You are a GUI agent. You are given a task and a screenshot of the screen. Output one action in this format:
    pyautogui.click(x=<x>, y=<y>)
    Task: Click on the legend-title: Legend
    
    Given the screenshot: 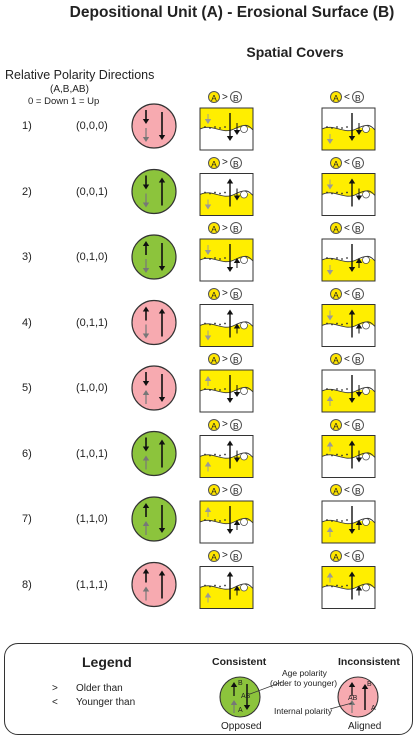 What is the action you would take?
    pyautogui.click(x=107, y=662)
    